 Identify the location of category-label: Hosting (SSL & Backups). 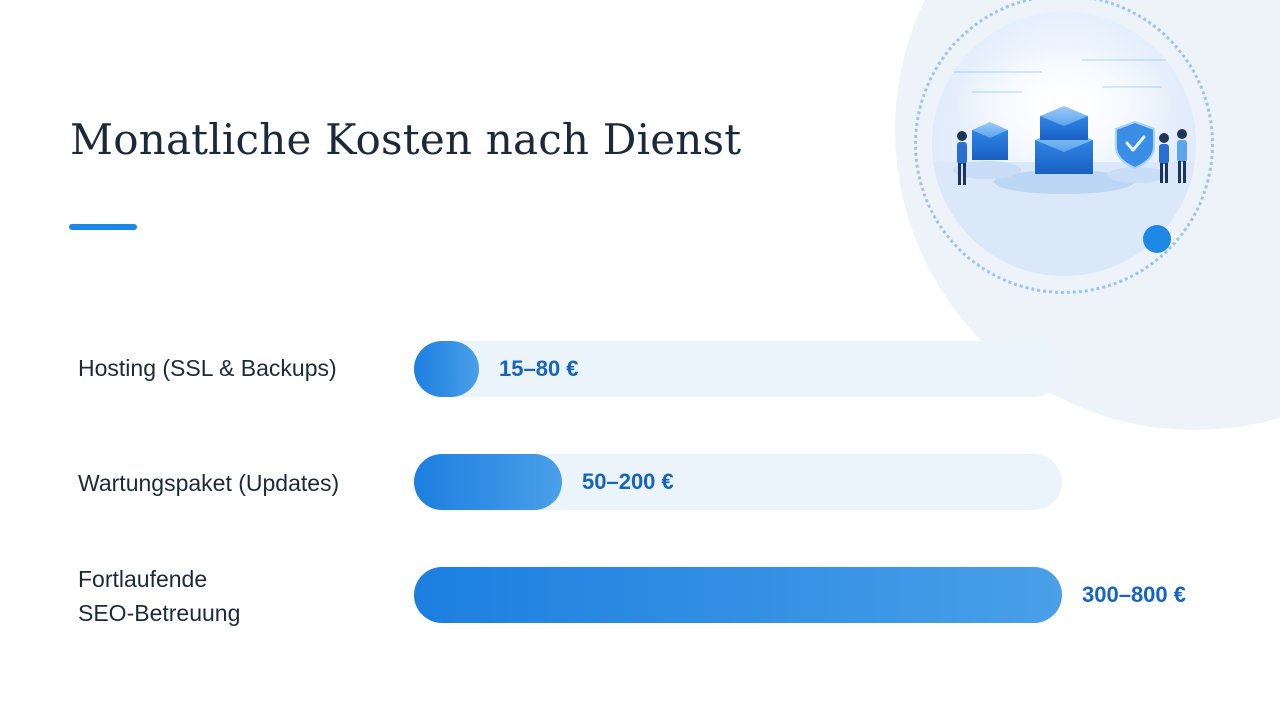
(207, 368).